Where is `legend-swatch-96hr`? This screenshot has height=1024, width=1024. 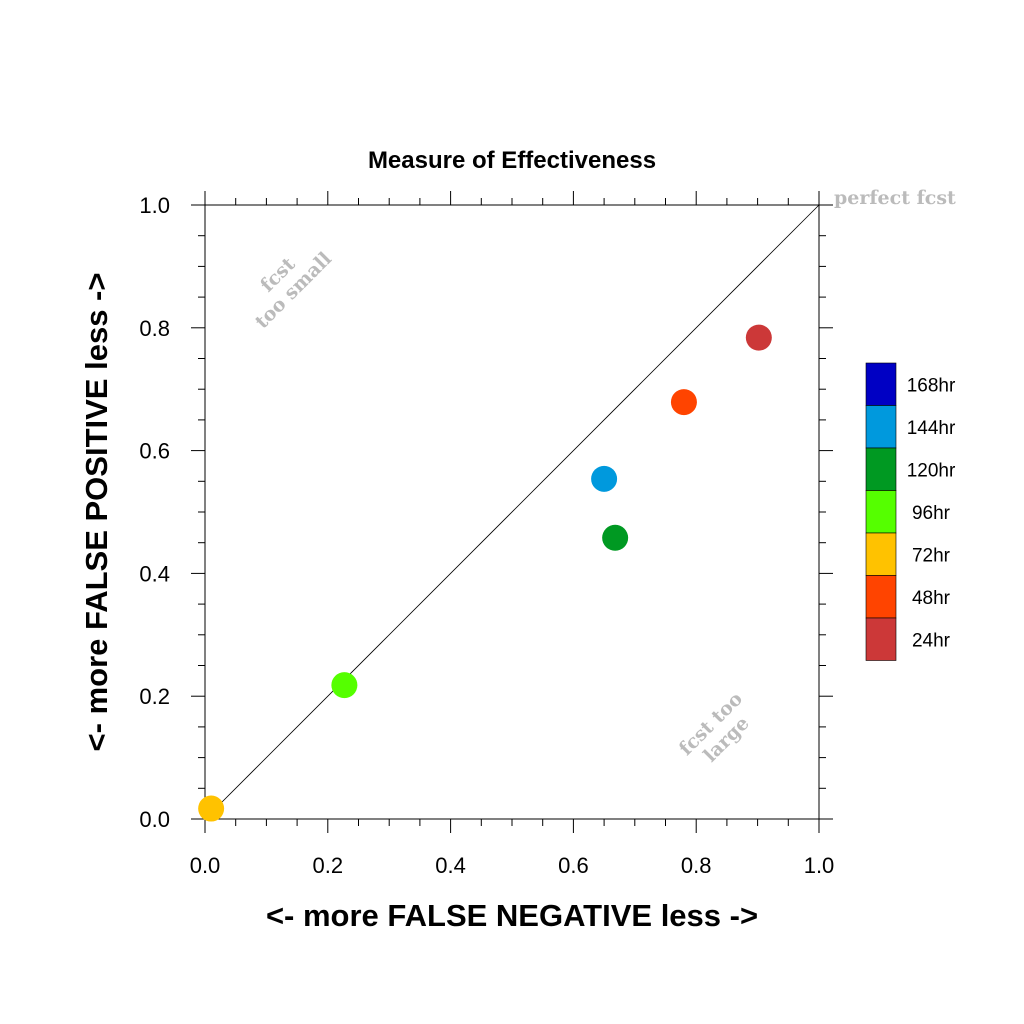
legend-swatch-96hr is located at coordinates (881, 512).